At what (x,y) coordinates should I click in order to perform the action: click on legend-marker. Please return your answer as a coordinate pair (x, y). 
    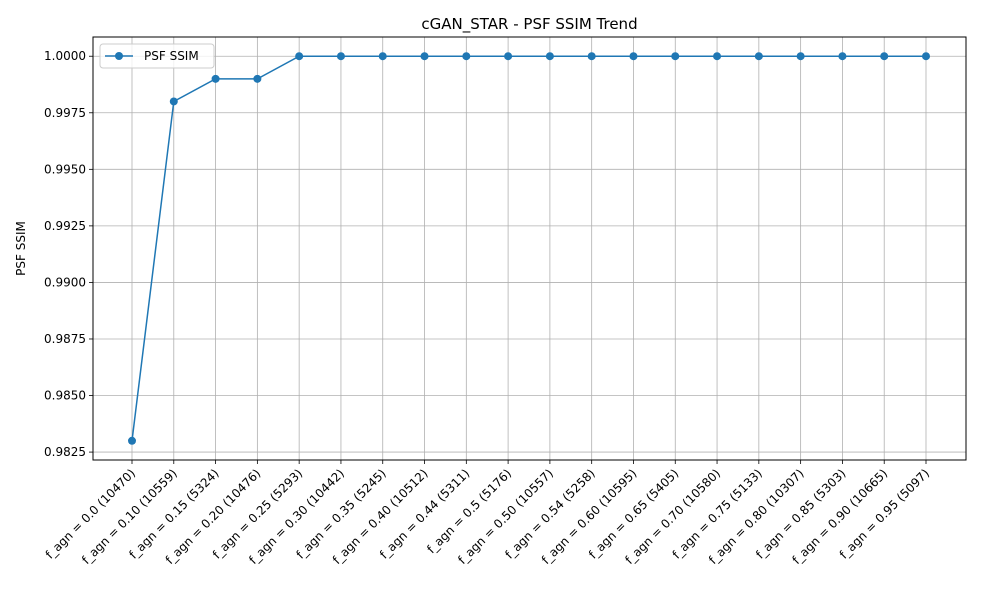
    Looking at the image, I should click on (119, 56).